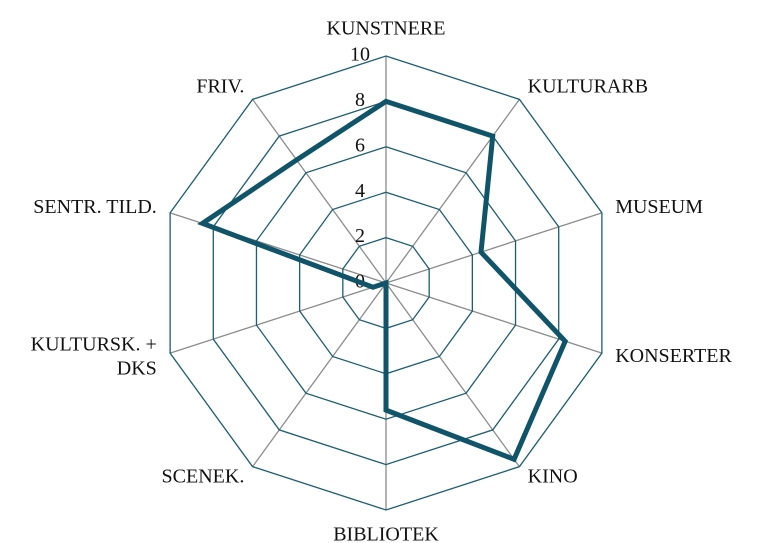 The width and height of the screenshot is (757, 543). I want to click on category-label: KUNSTNERE, so click(386, 29).